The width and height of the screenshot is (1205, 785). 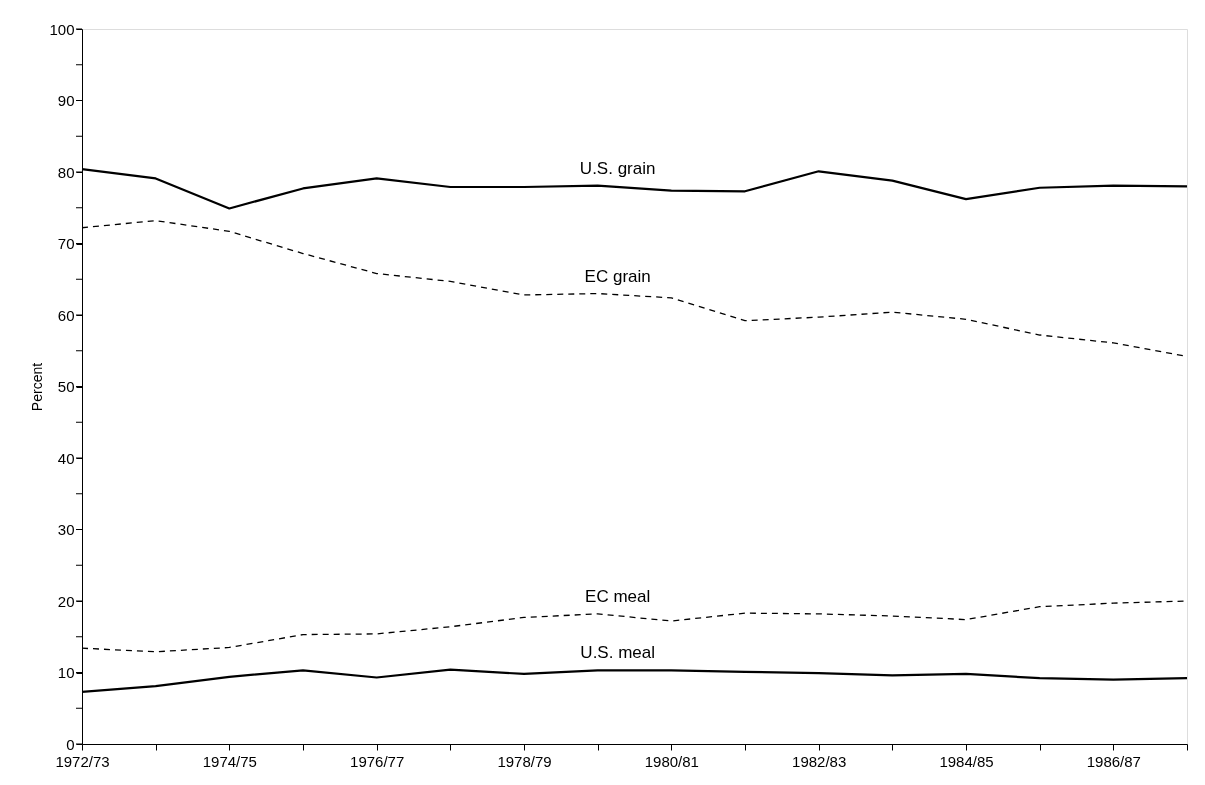 What do you see at coordinates (618, 596) in the screenshot?
I see `series-label: EC meal` at bounding box center [618, 596].